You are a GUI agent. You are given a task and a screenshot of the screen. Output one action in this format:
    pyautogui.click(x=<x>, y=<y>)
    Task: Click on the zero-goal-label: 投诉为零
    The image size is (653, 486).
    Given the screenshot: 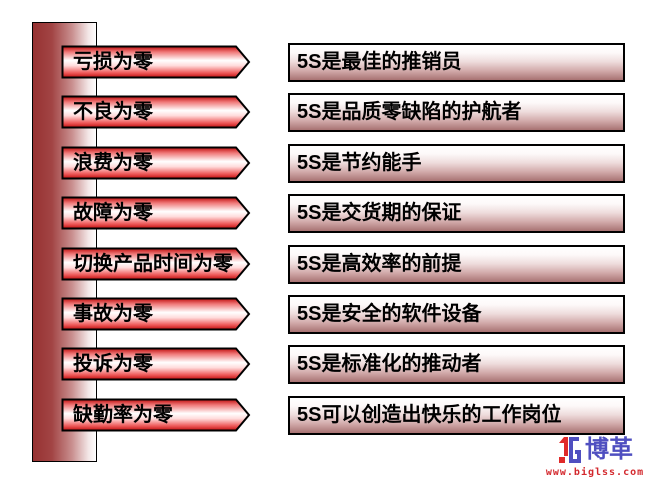 What is the action you would take?
    pyautogui.click(x=113, y=364)
    